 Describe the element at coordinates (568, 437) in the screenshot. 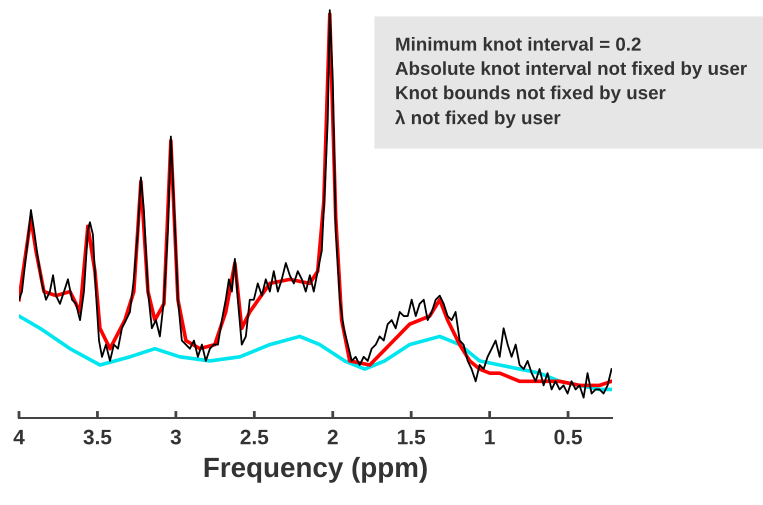

I see `x-tick-label: 0.5` at that location.